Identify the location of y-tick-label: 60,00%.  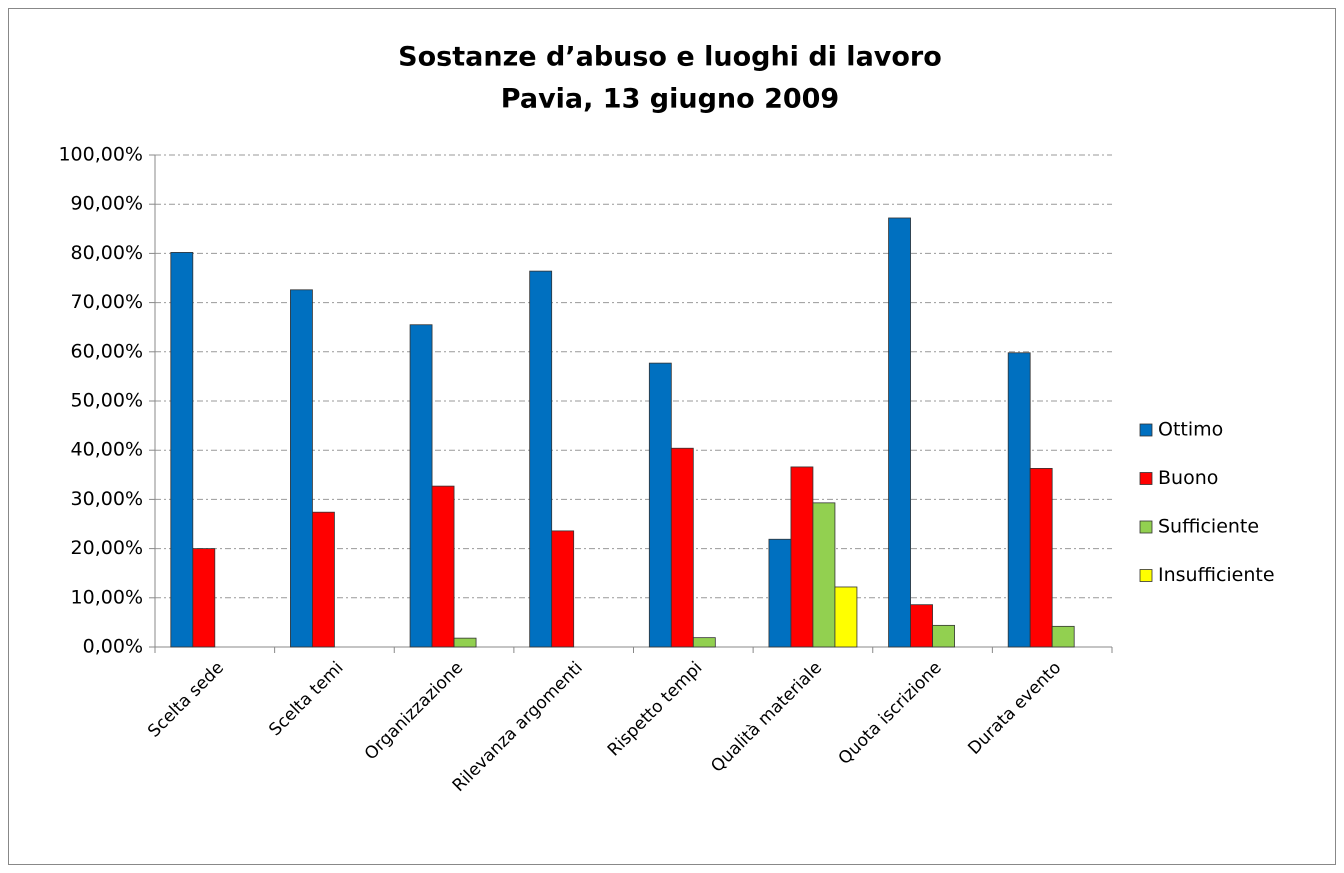
(107, 351).